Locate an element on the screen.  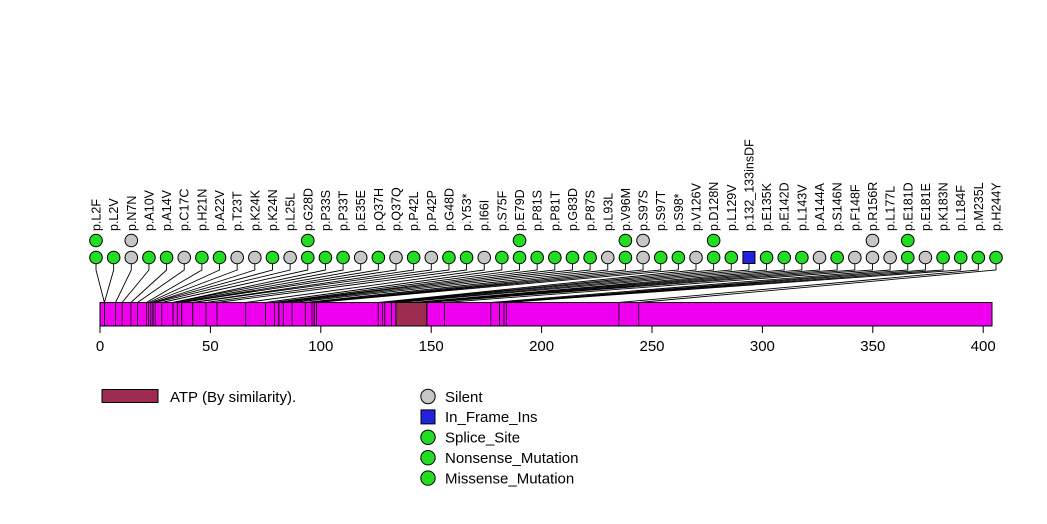
mutation-label: p.P87S is located at coordinates (591, 210).